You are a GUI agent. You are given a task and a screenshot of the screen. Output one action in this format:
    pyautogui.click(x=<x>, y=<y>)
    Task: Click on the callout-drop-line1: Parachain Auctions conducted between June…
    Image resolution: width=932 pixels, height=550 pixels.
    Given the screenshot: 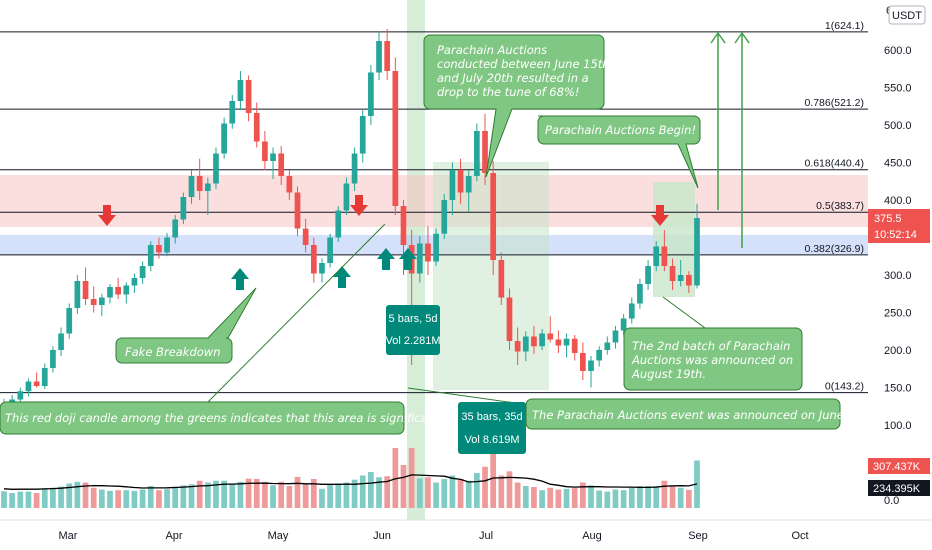 What is the action you would take?
    pyautogui.click(x=523, y=71)
    